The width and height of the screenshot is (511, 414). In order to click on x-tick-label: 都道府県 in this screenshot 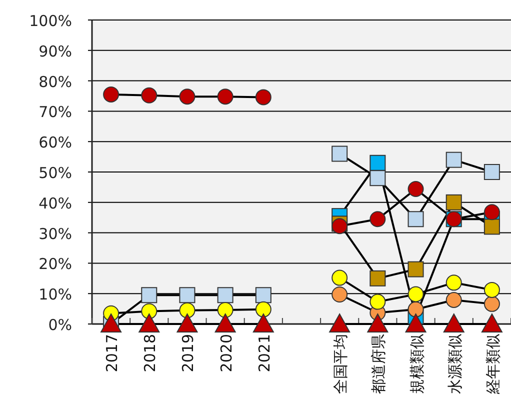, I will do `click(379, 364)`.